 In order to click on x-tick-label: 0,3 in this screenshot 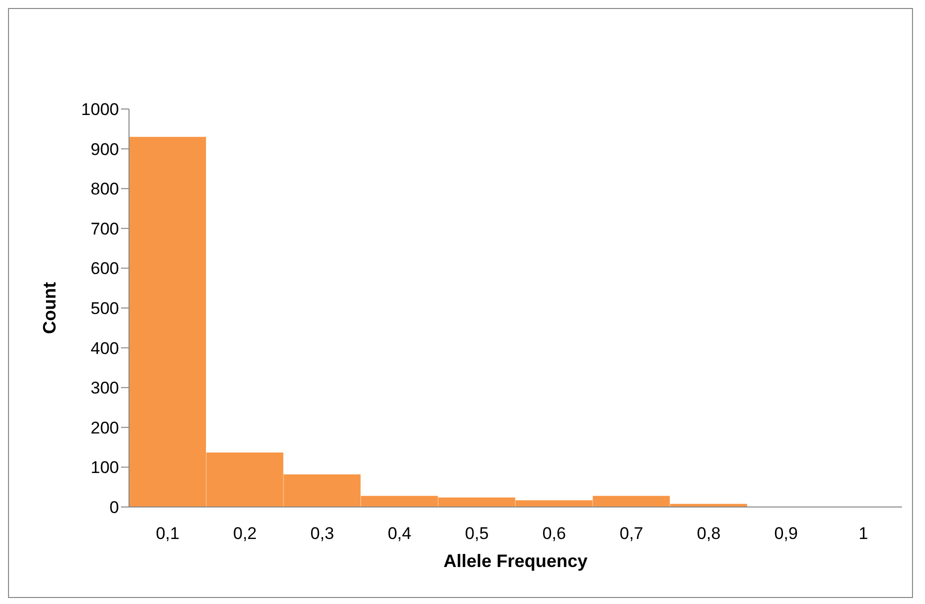, I will do `click(322, 534)`.